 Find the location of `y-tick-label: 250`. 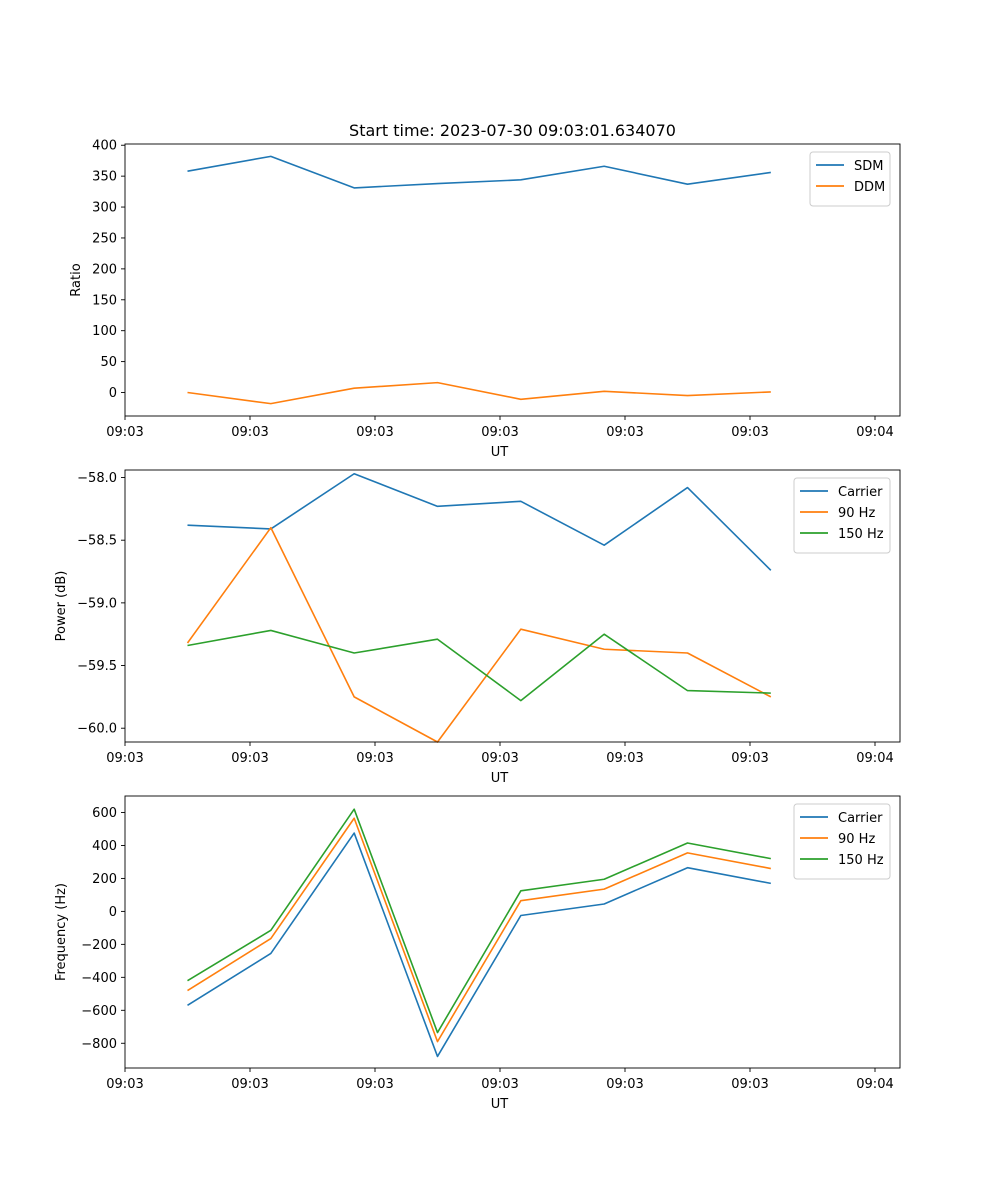

y-tick-label: 250 is located at coordinates (104, 238).